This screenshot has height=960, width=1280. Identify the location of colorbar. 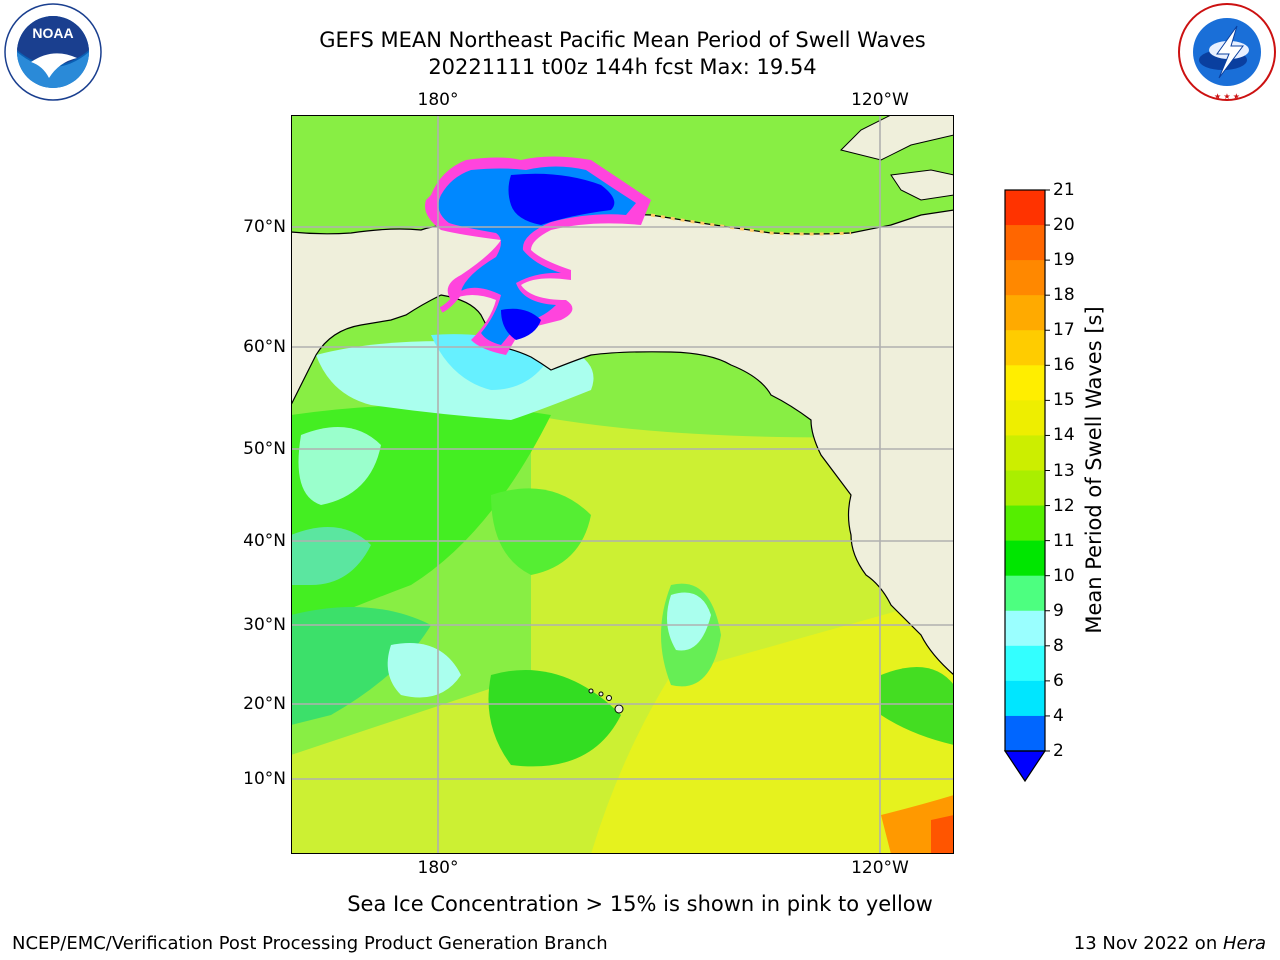
(1026, 486).